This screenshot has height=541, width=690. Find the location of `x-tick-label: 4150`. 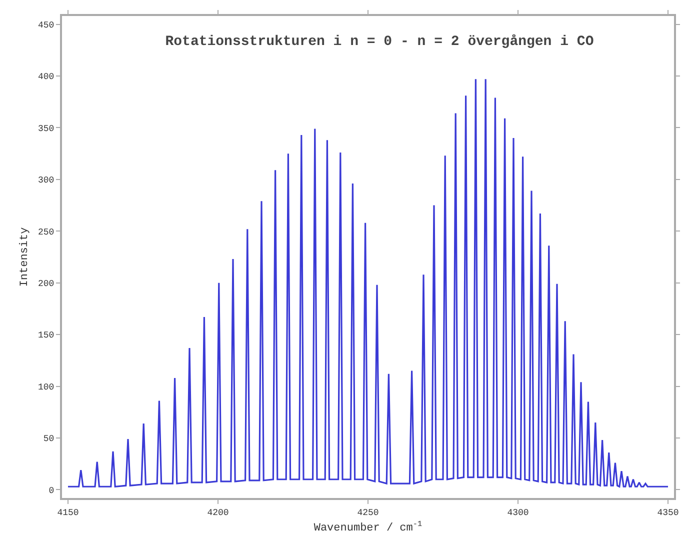

x-tick-label: 4150 is located at coordinates (68, 513).